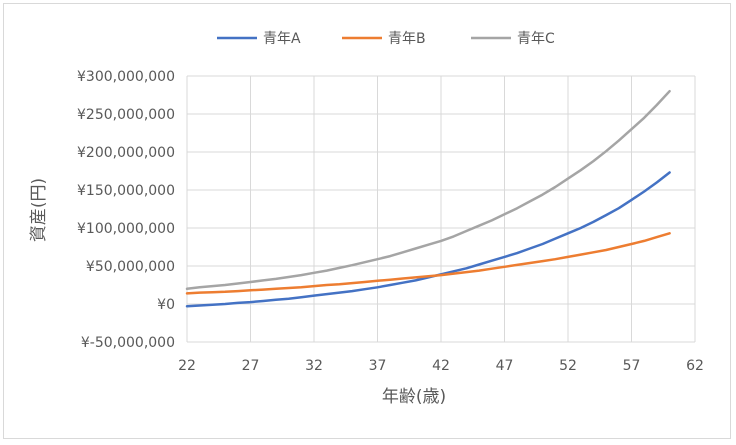 The width and height of the screenshot is (736, 445). Describe the element at coordinates (166, 305) in the screenshot. I see `y-tick-label: ¥0` at that location.